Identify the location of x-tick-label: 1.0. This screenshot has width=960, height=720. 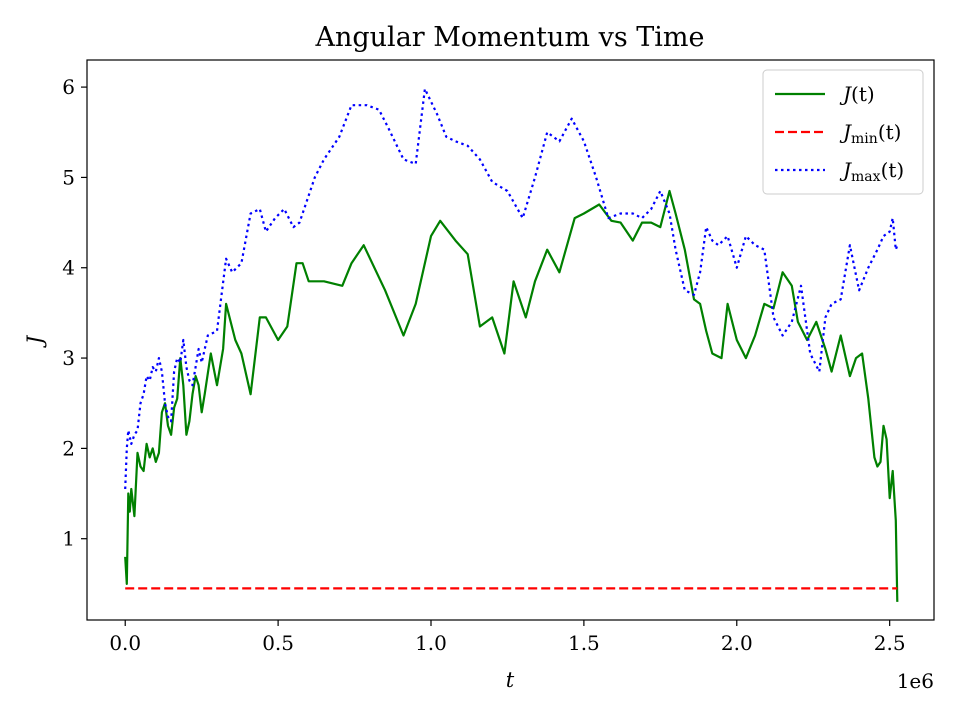
(431, 643).